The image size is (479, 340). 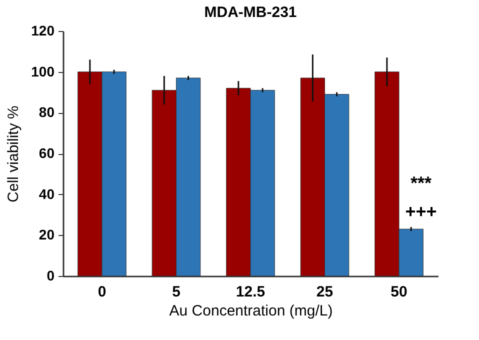 What do you see at coordinates (46, 112) in the screenshot?
I see `y-tick-label: 80` at bounding box center [46, 112].